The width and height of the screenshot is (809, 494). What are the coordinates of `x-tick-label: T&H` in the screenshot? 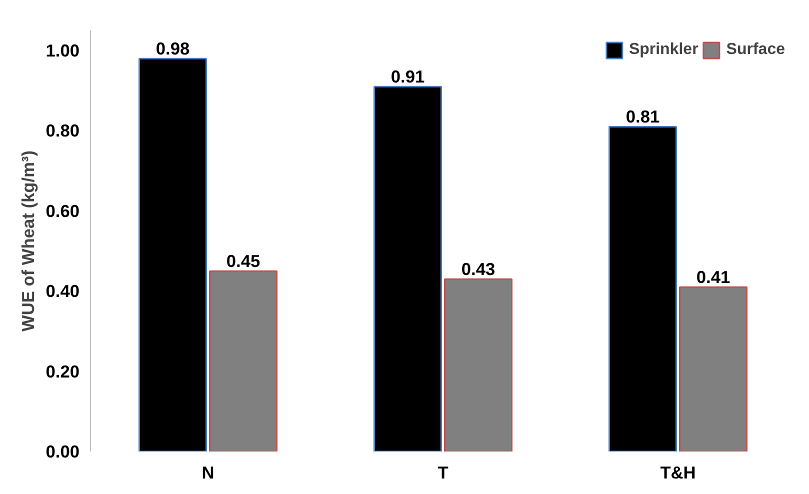 It's located at (678, 472).